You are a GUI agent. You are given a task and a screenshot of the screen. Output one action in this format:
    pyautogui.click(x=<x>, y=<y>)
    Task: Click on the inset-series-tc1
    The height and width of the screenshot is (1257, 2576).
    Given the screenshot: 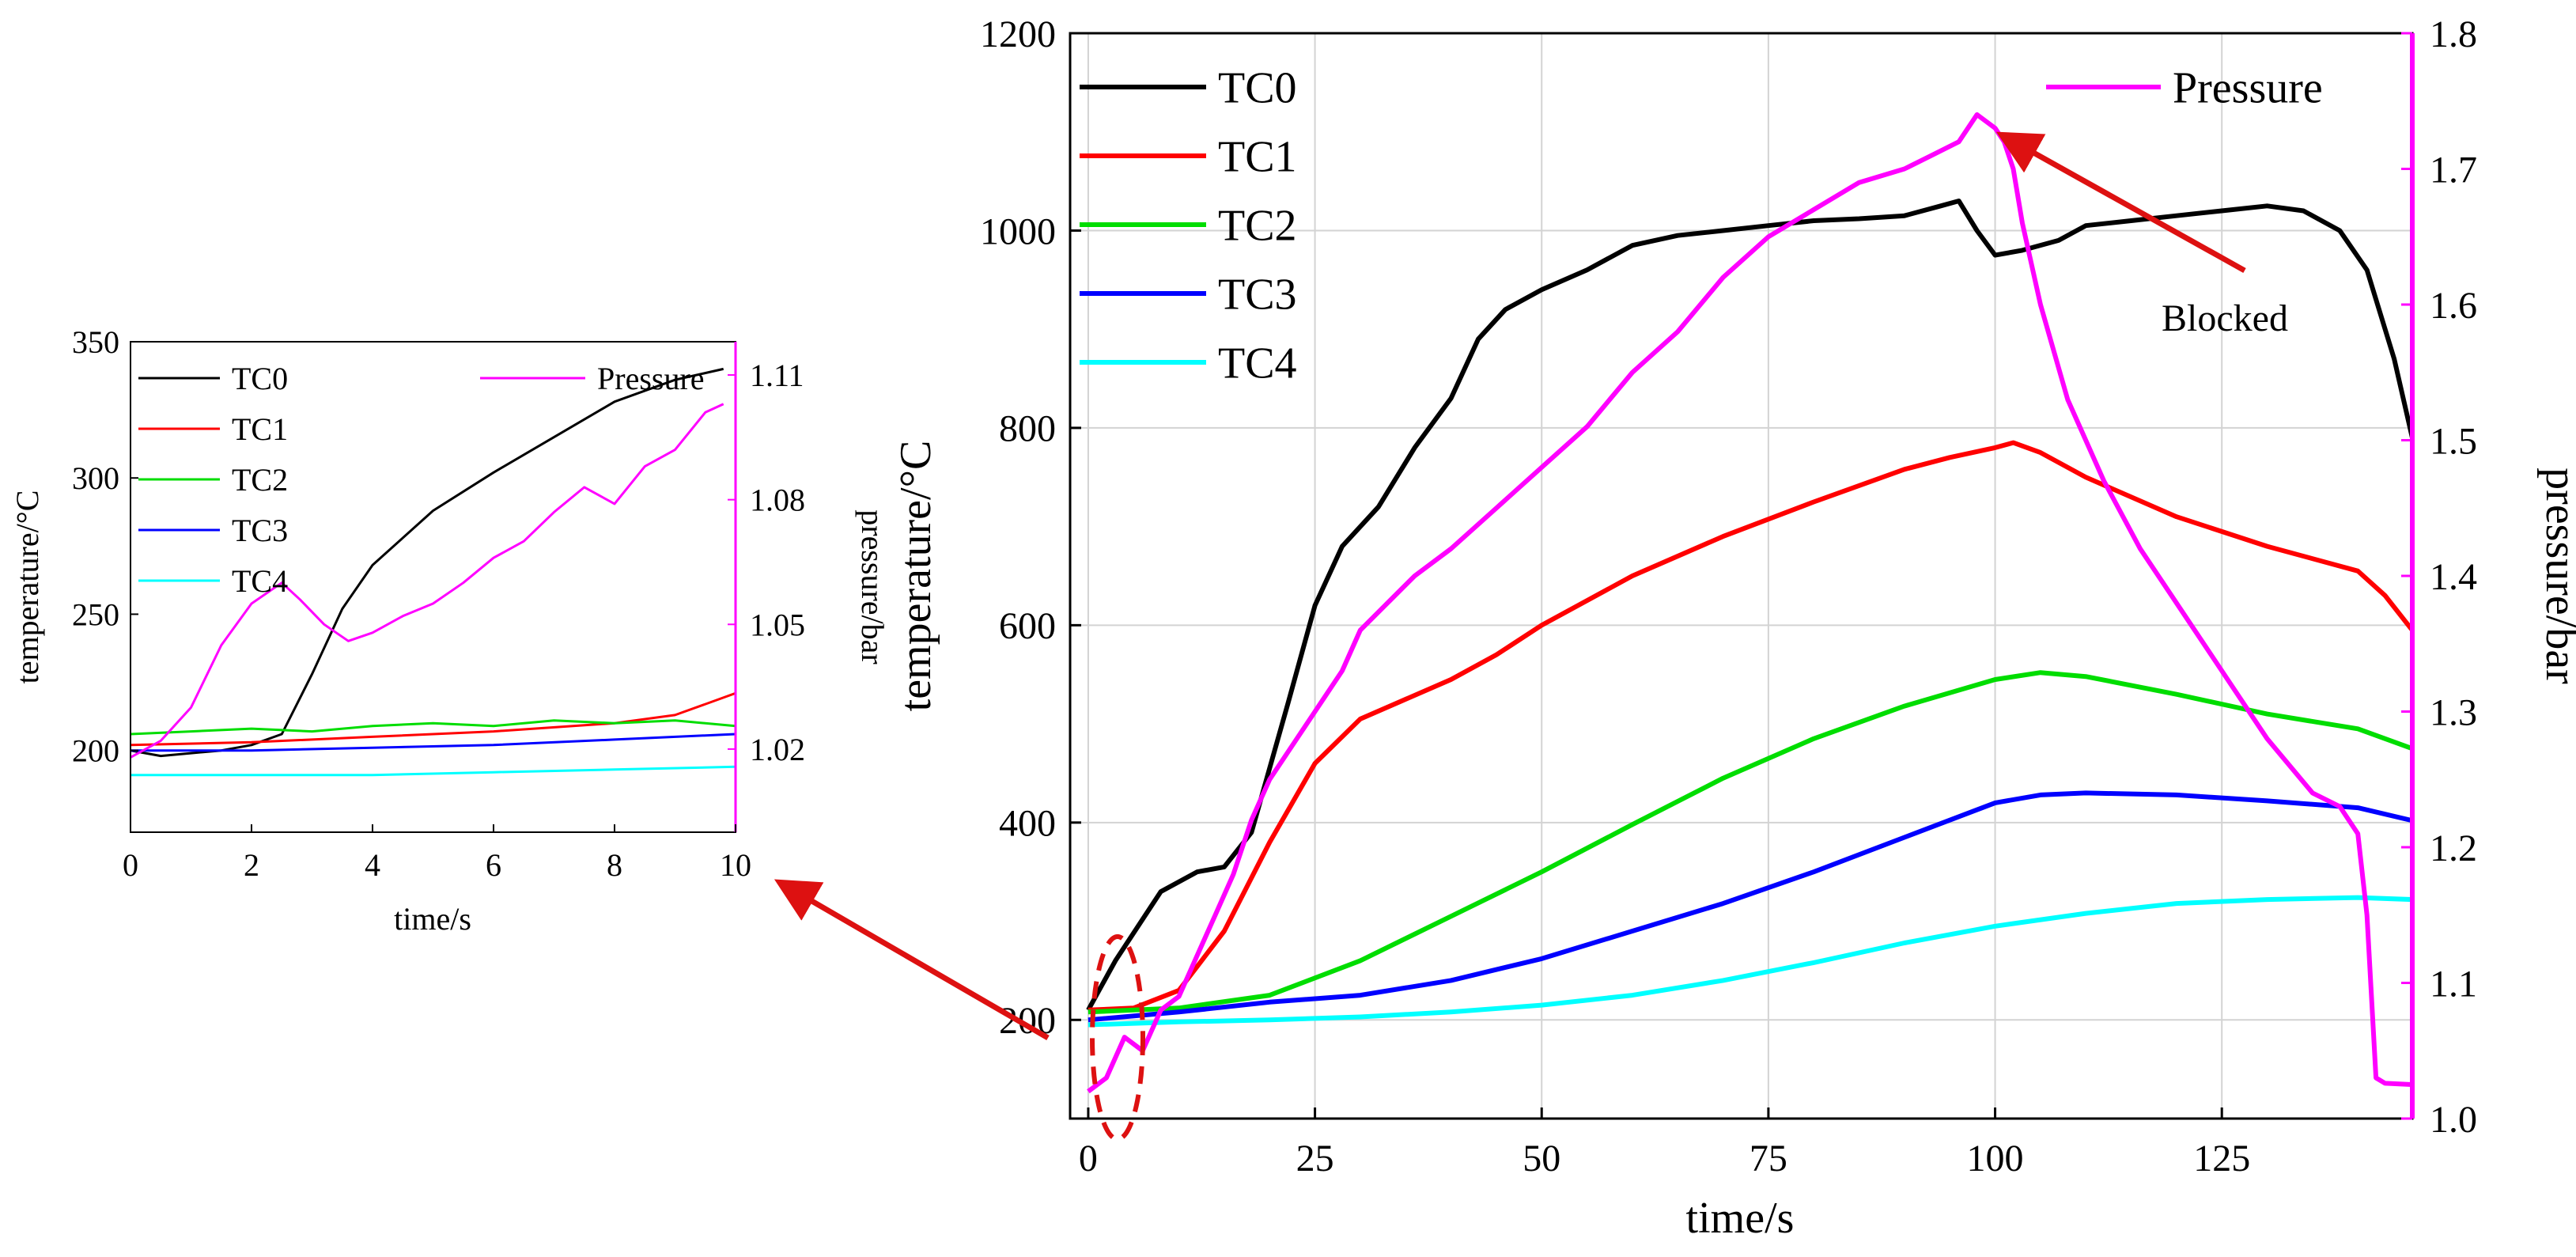 What is the action you would take?
    pyautogui.click(x=433, y=719)
    